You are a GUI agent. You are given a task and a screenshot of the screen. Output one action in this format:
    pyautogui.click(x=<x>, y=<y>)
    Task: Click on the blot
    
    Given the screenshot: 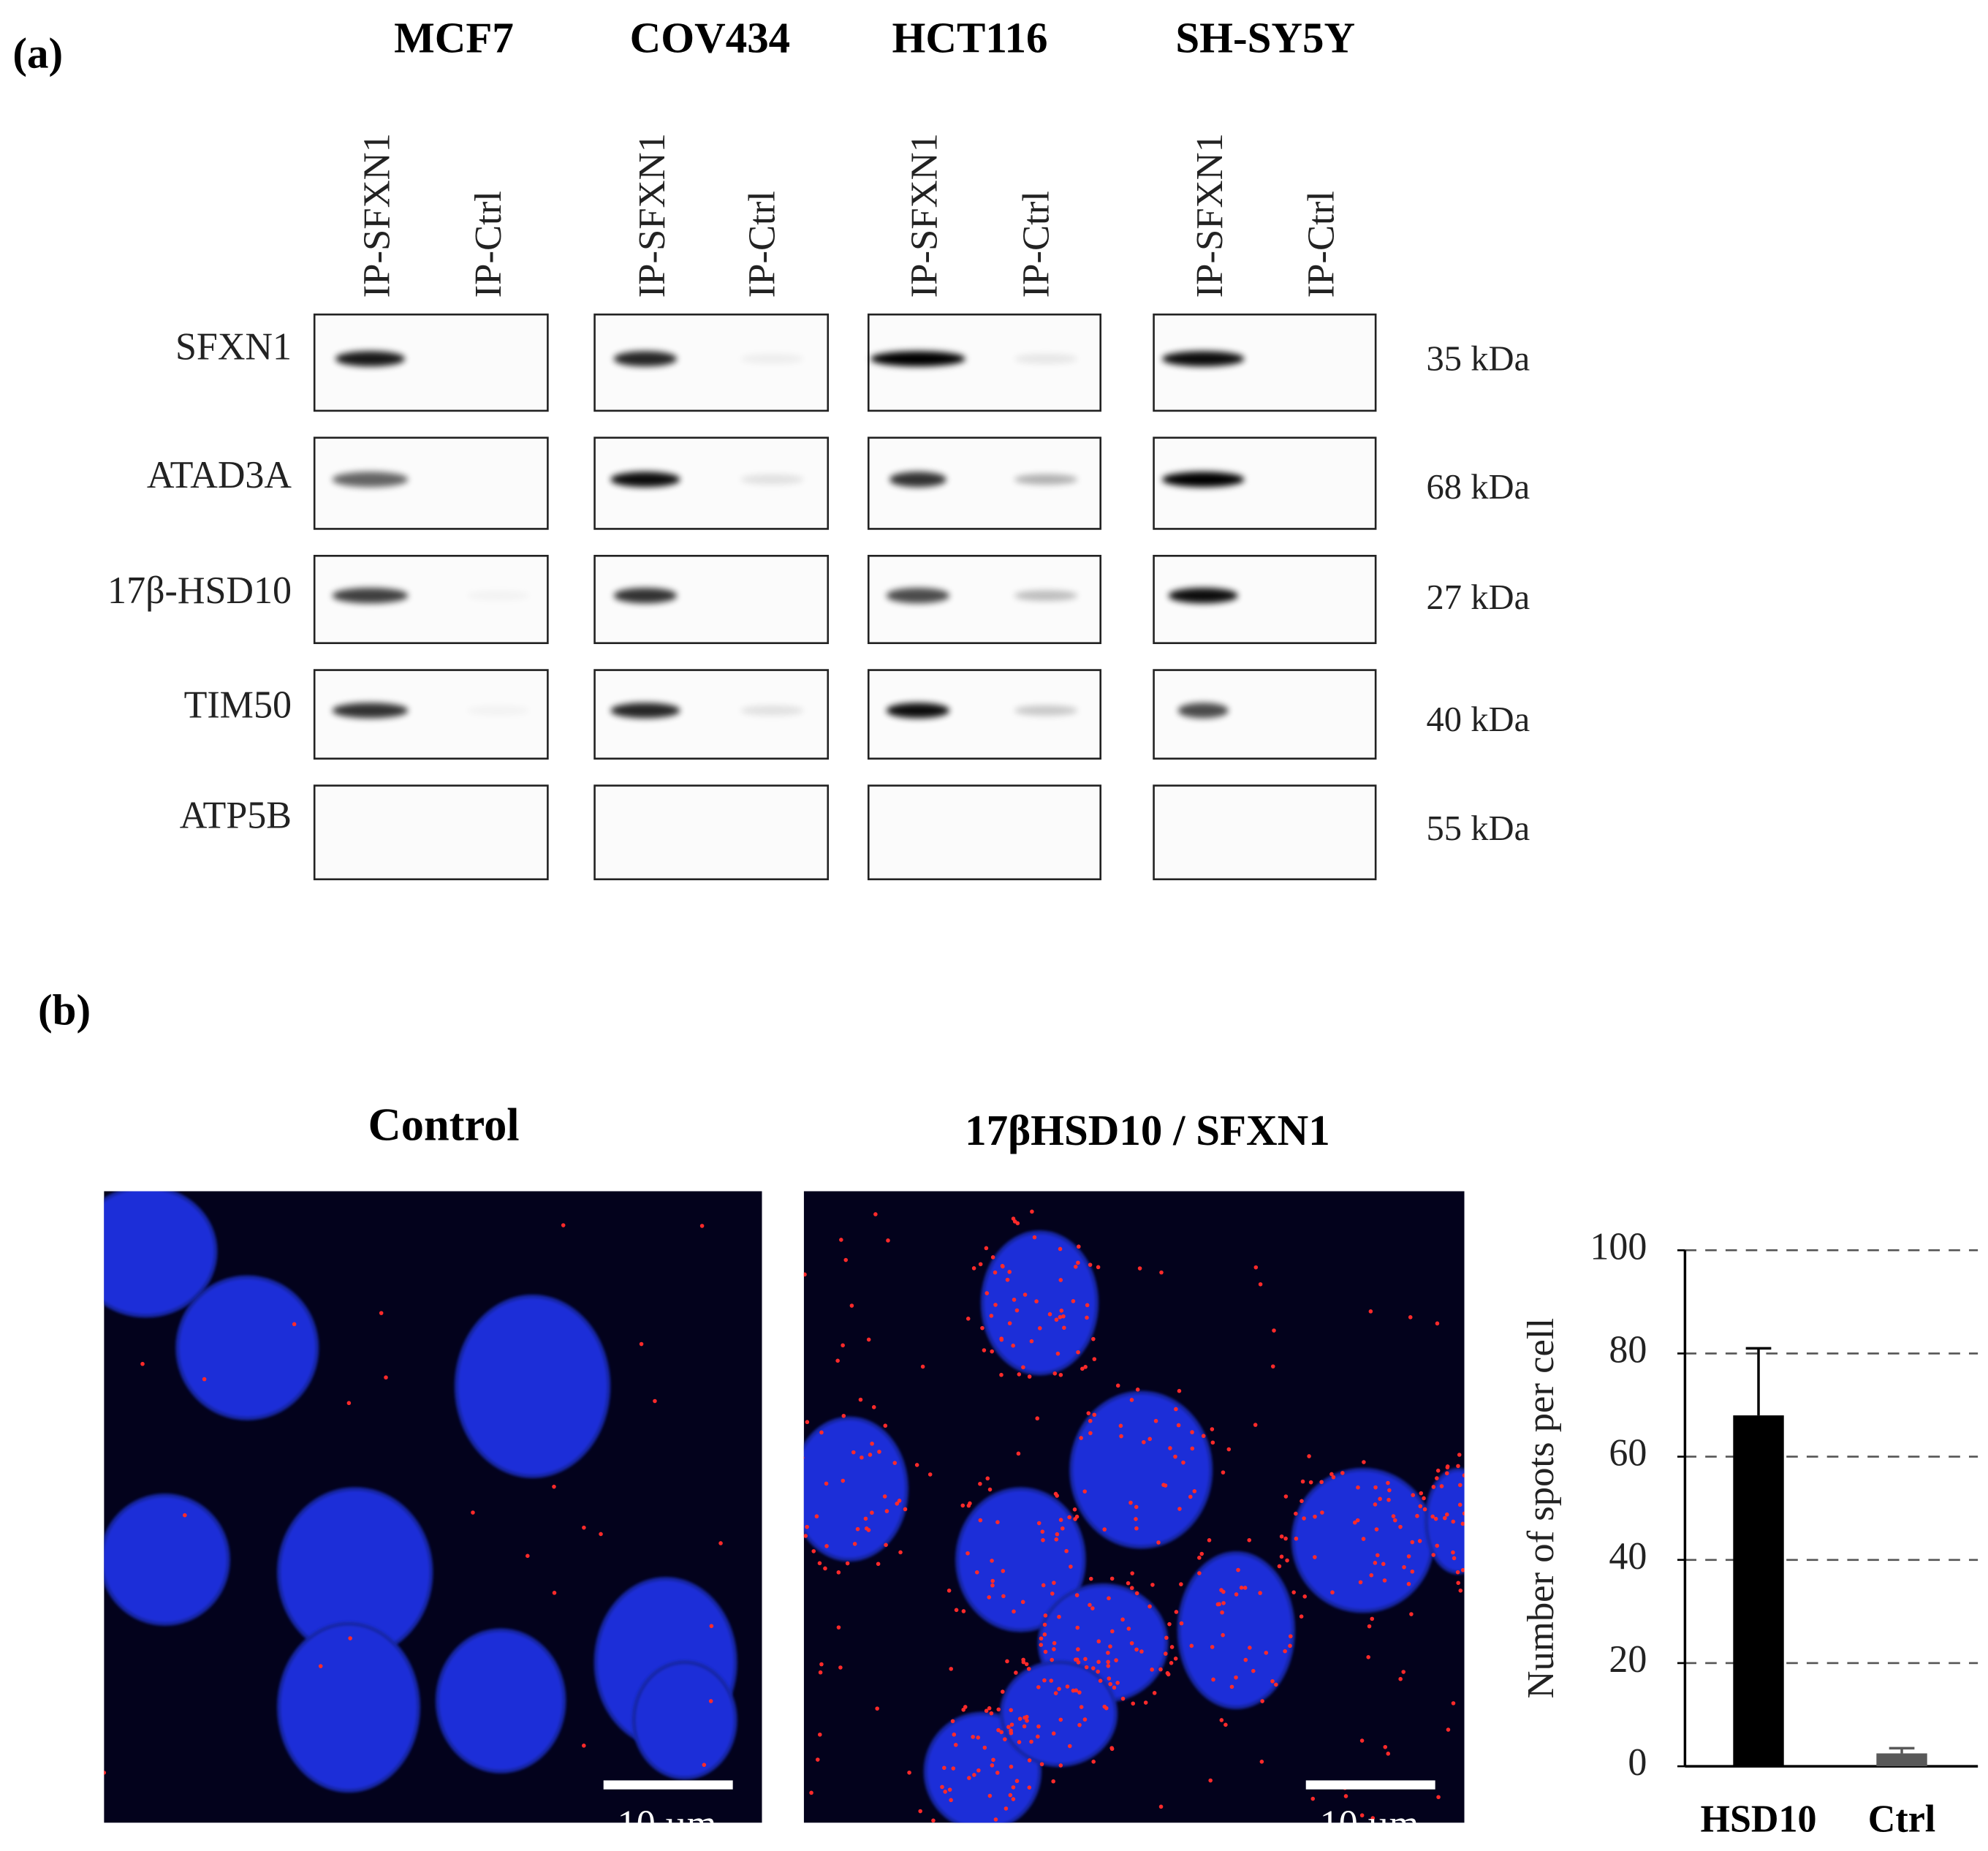 What is the action you would take?
    pyautogui.click(x=1265, y=832)
    